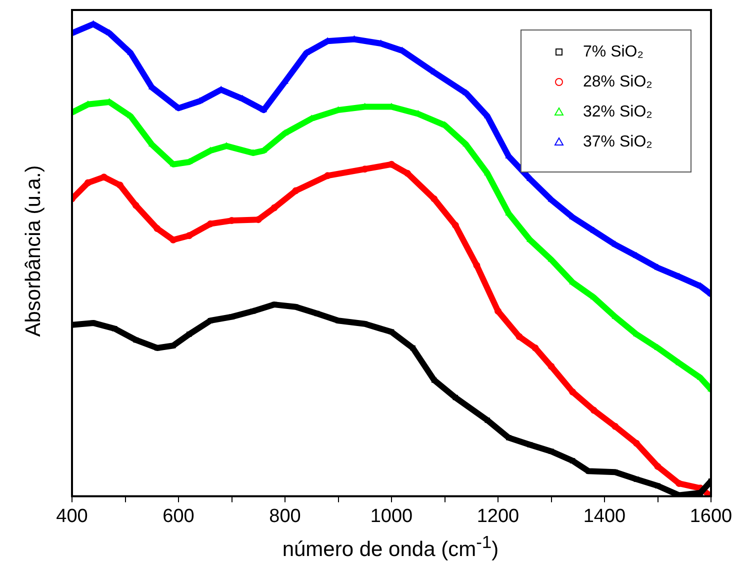  I want to click on legend-label: 28% SiO₂, so click(617, 81).